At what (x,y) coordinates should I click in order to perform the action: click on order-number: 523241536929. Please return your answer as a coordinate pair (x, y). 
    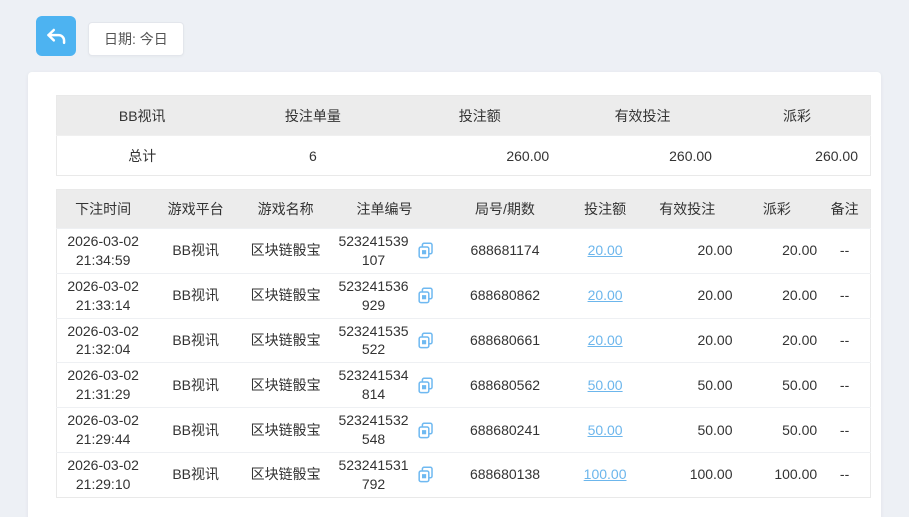
    Looking at the image, I should click on (373, 295).